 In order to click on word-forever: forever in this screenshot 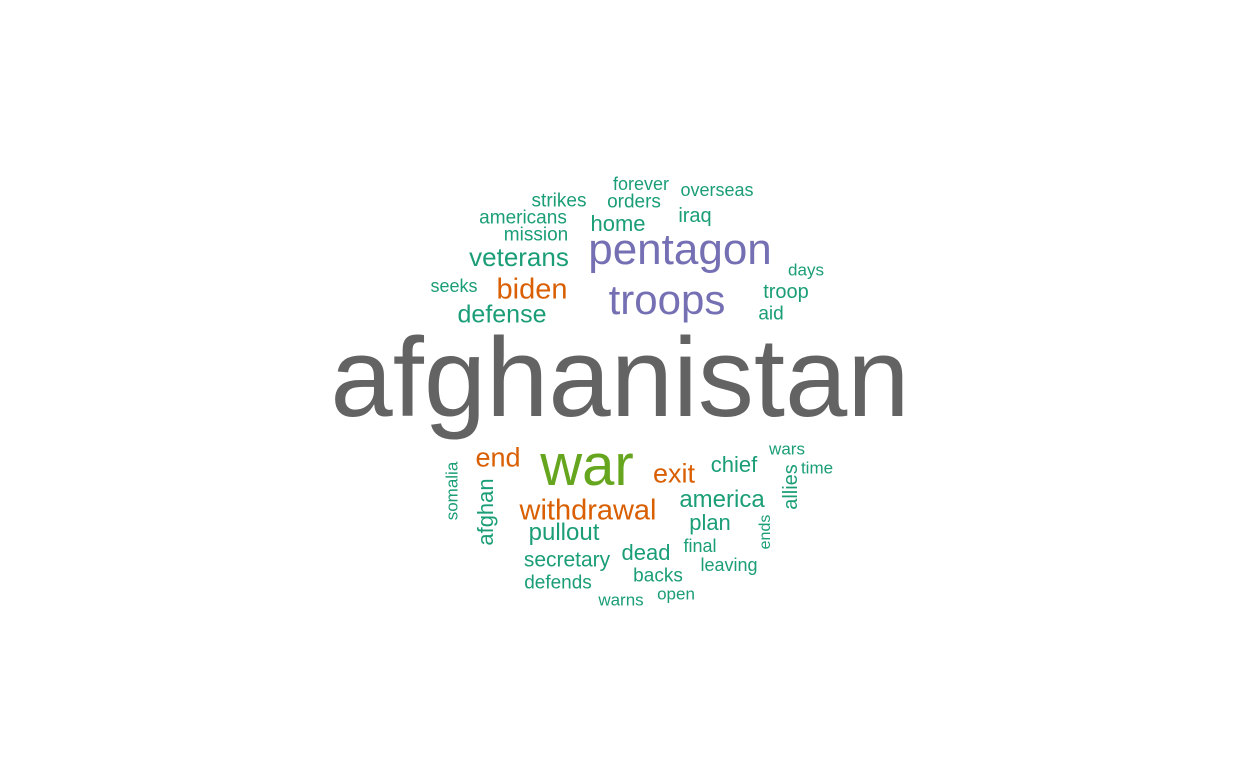, I will do `click(641, 184)`.